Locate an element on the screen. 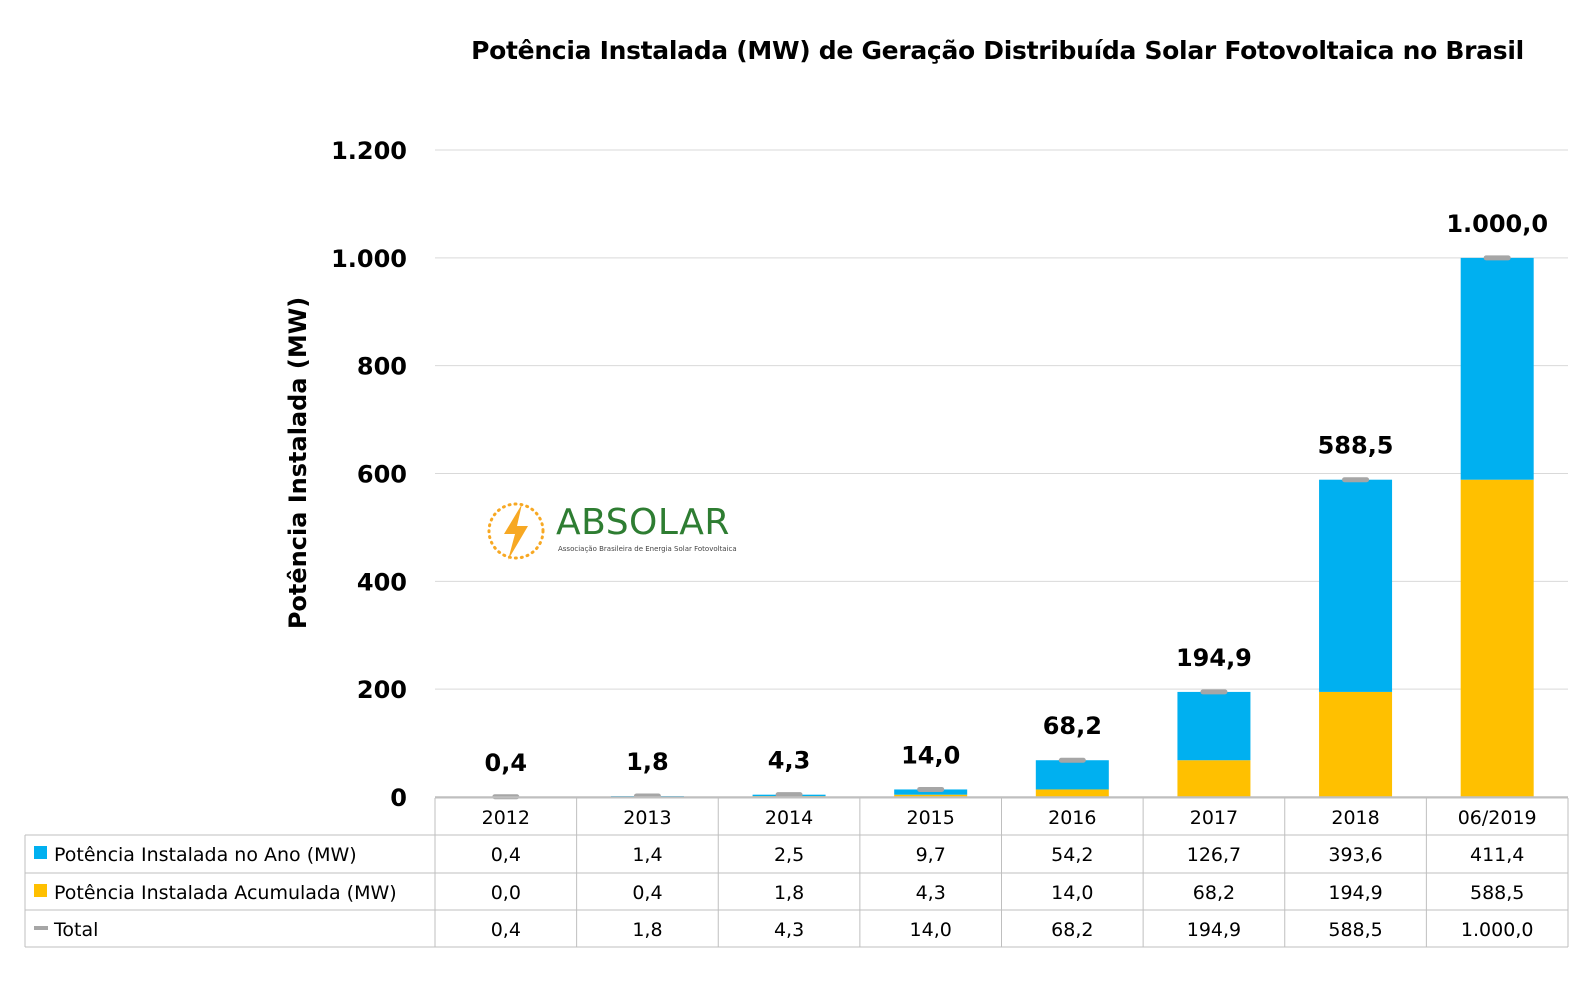 This screenshot has height=985, width=1580. x-tick-label: 06/2019 is located at coordinates (1497, 818).